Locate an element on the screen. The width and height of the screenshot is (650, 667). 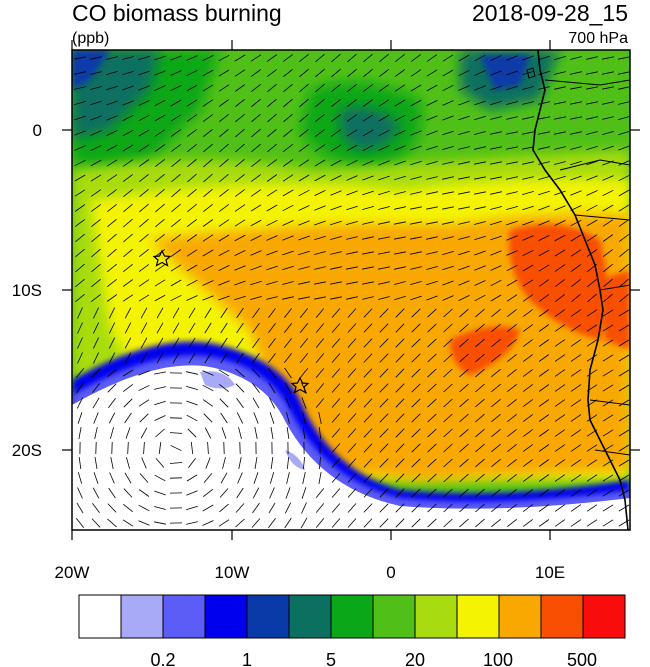
colorbar-label-3: 20 is located at coordinates (415, 658).